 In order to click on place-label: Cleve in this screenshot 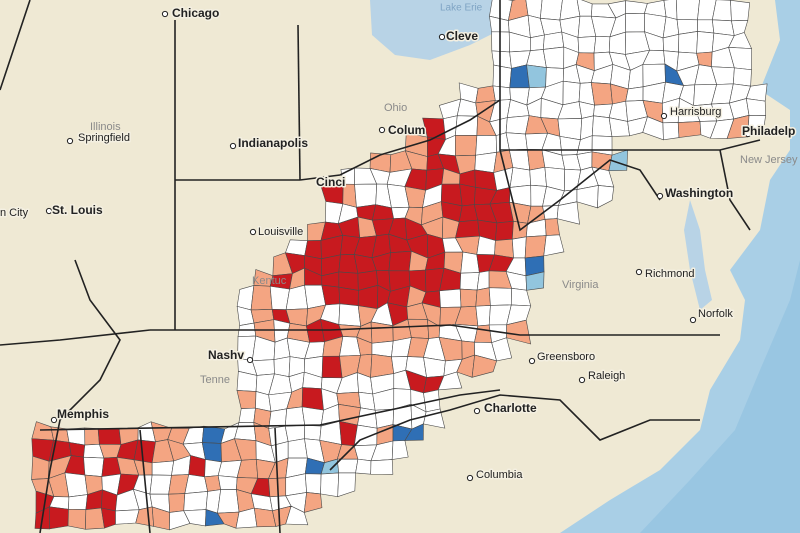, I will do `click(462, 36)`.